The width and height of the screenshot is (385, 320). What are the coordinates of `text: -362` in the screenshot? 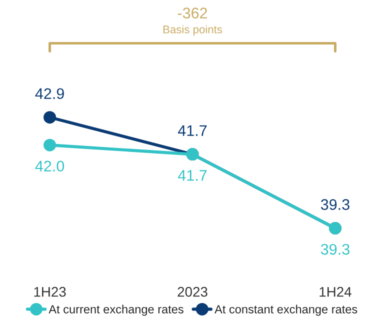 It's located at (193, 13).